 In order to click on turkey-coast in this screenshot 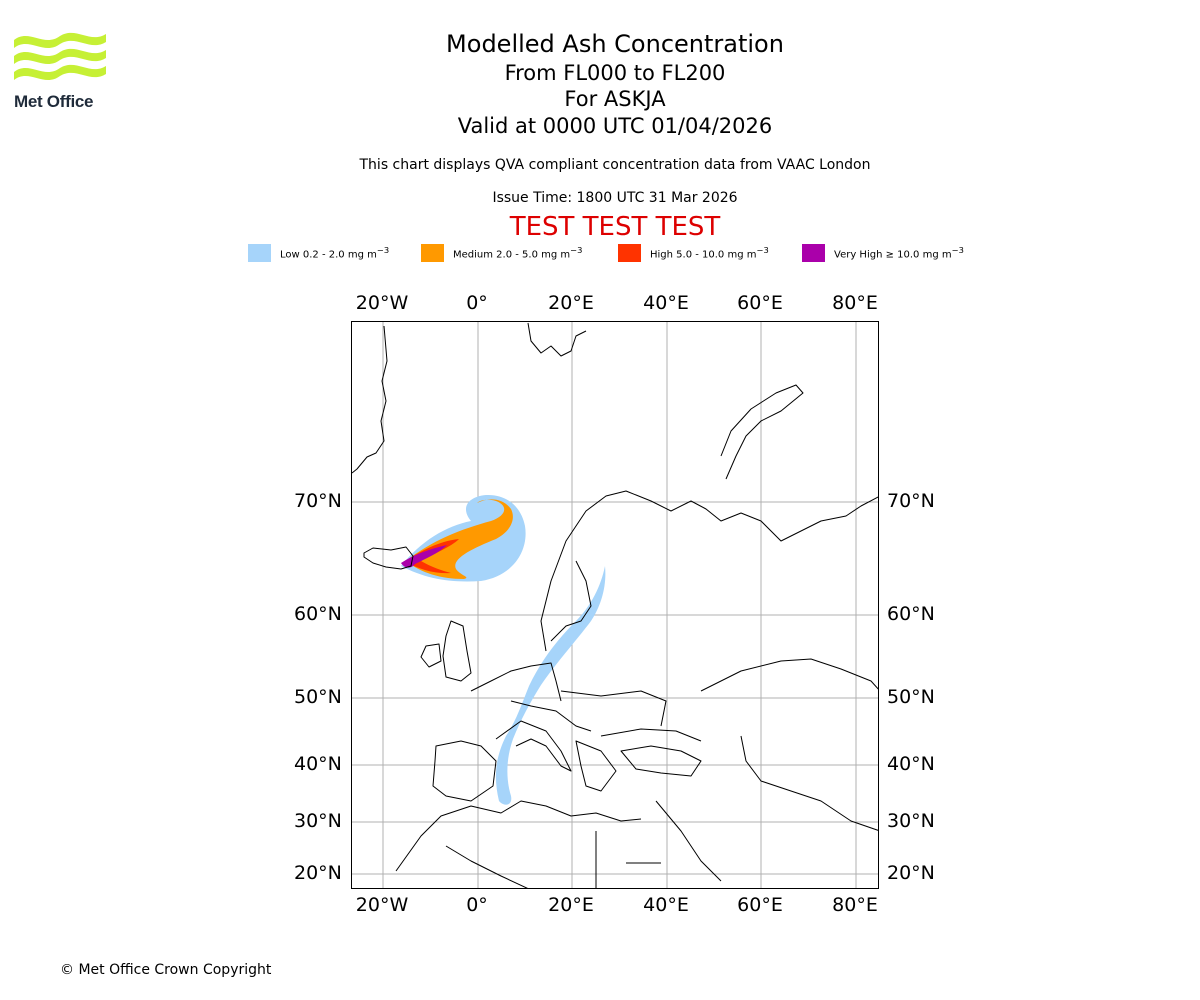, I will do `click(661, 761)`.